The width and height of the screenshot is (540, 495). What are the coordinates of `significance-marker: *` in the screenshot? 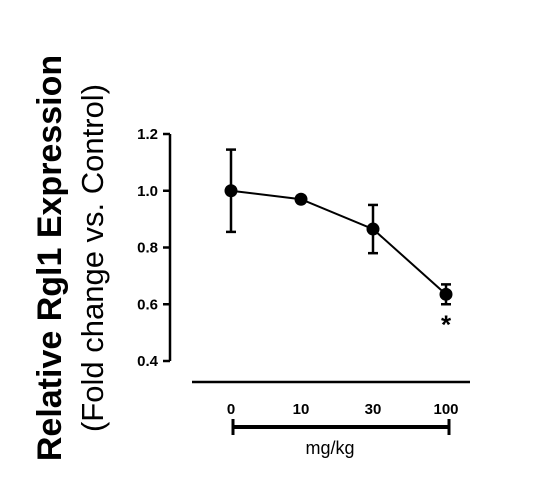 It's located at (446, 324).